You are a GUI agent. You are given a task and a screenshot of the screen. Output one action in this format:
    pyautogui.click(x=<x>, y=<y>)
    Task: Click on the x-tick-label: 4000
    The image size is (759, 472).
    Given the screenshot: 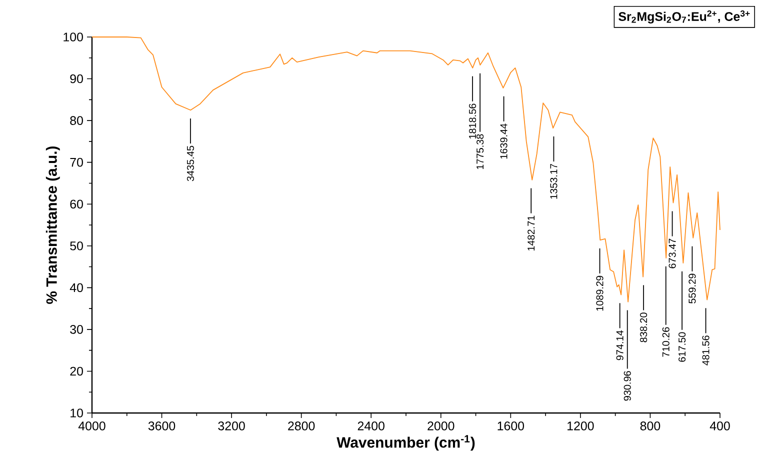 What is the action you would take?
    pyautogui.click(x=92, y=426)
    